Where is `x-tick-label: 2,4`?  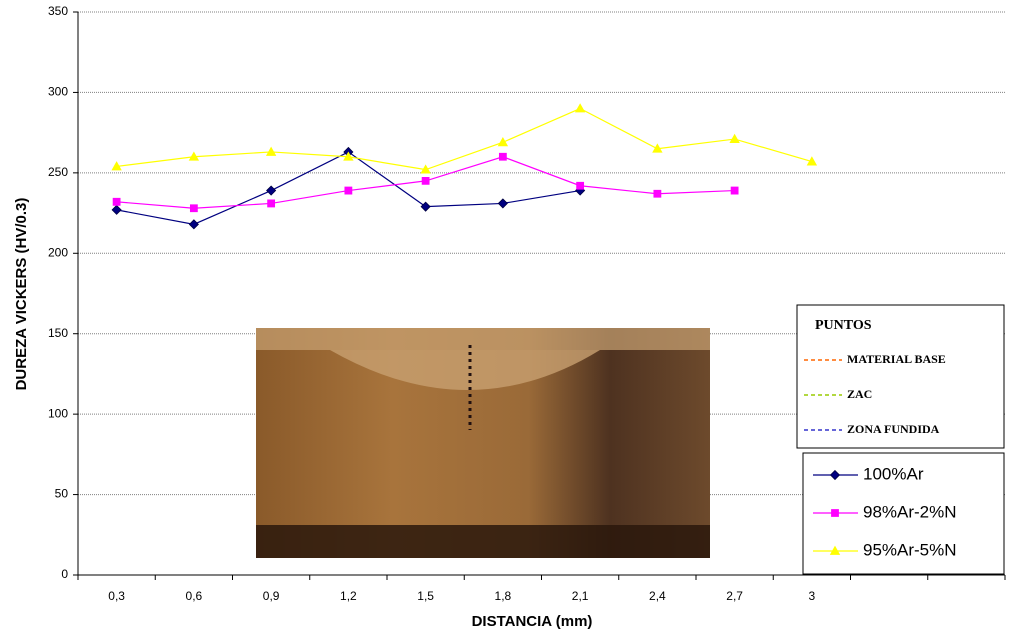 x-tick-label: 2,4 is located at coordinates (657, 596).